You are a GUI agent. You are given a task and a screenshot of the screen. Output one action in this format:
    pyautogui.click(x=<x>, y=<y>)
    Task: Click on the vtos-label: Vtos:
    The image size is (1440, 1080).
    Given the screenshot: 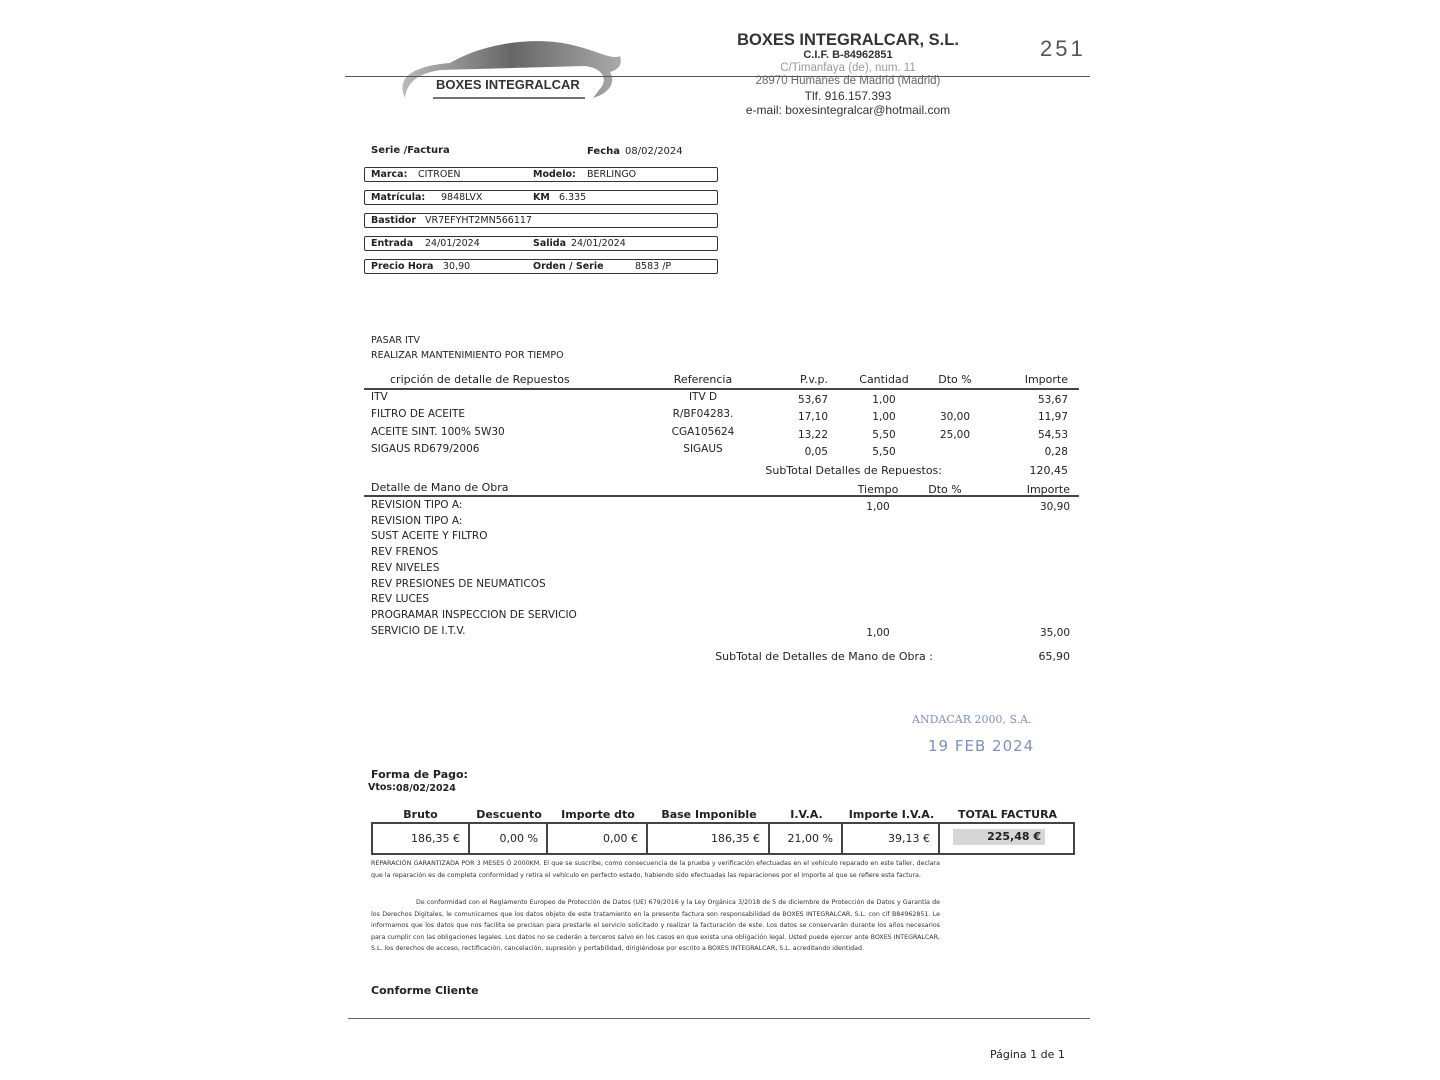 What is the action you would take?
    pyautogui.click(x=382, y=787)
    